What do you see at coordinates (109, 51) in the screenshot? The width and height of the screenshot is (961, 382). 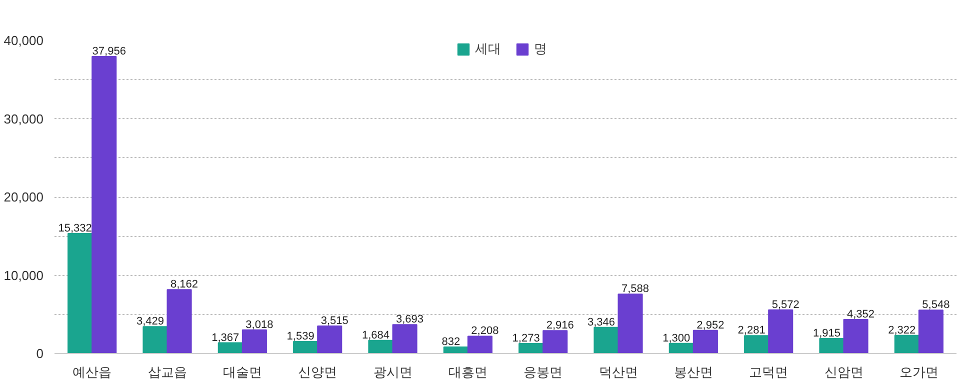 I see `data-label: 37,956` at bounding box center [109, 51].